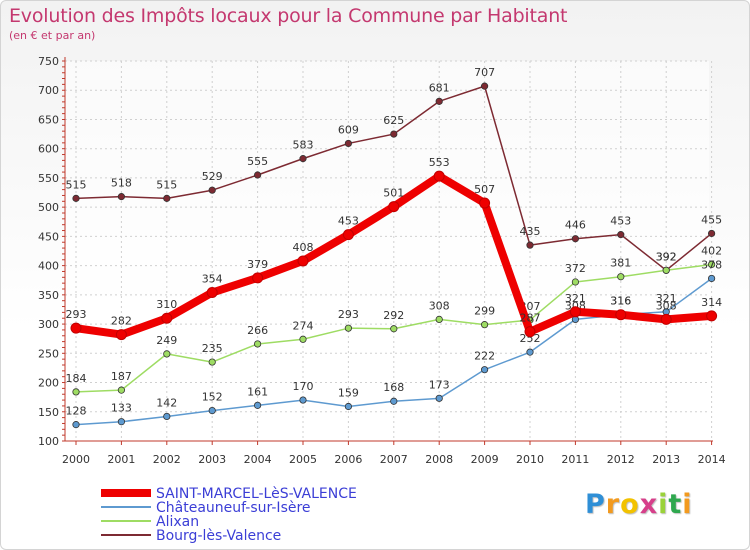  What do you see at coordinates (48, 61) in the screenshot?
I see `y-tick-label: 750` at bounding box center [48, 61].